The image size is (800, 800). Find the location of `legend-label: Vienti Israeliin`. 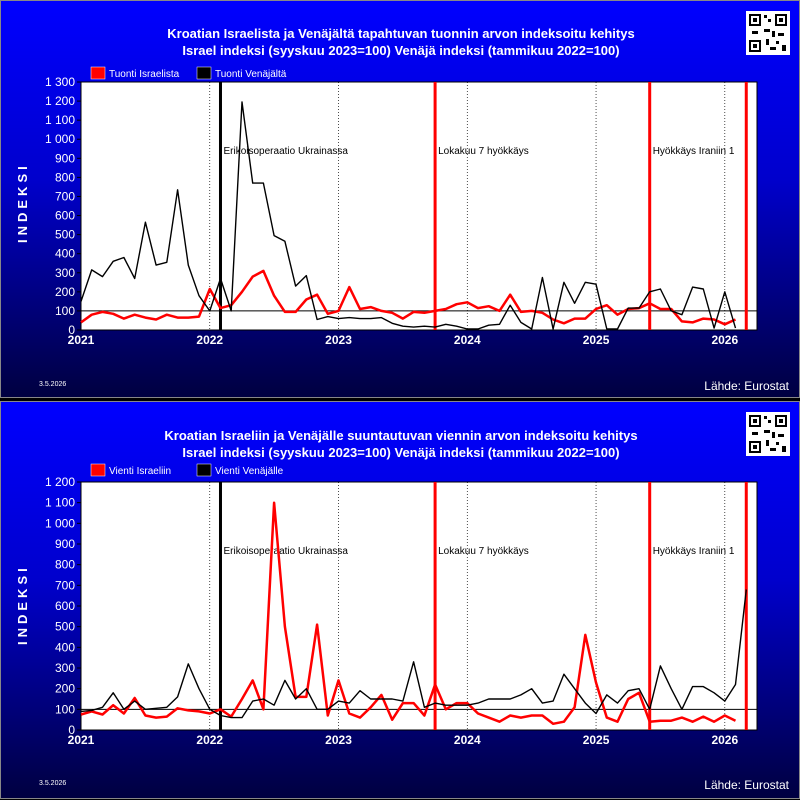

legend-label: Vienti Israeliin is located at coordinates (140, 471).